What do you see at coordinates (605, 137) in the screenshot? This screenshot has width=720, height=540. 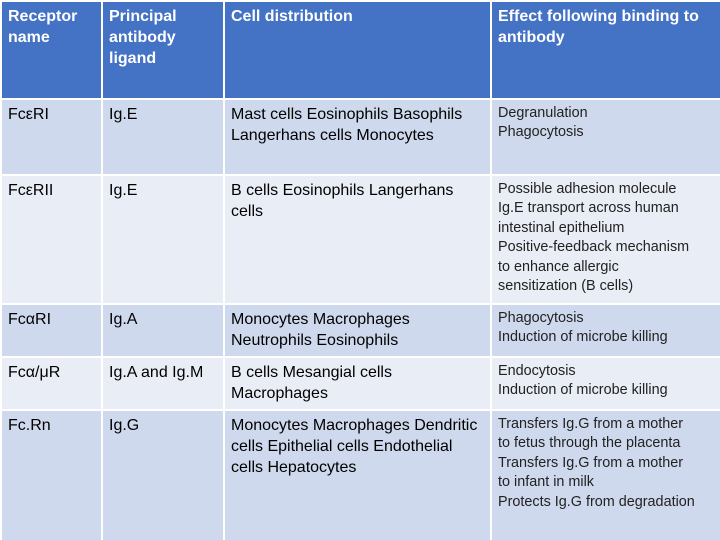 I see `effect-cell: Degranulation Phagocytosis` at bounding box center [605, 137].